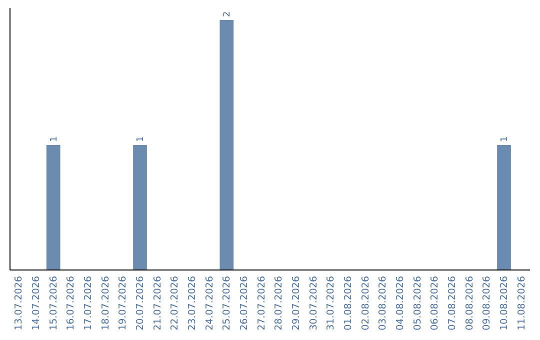  Describe the element at coordinates (418, 303) in the screenshot. I see `x-tick-label: 05.08.2026` at that location.